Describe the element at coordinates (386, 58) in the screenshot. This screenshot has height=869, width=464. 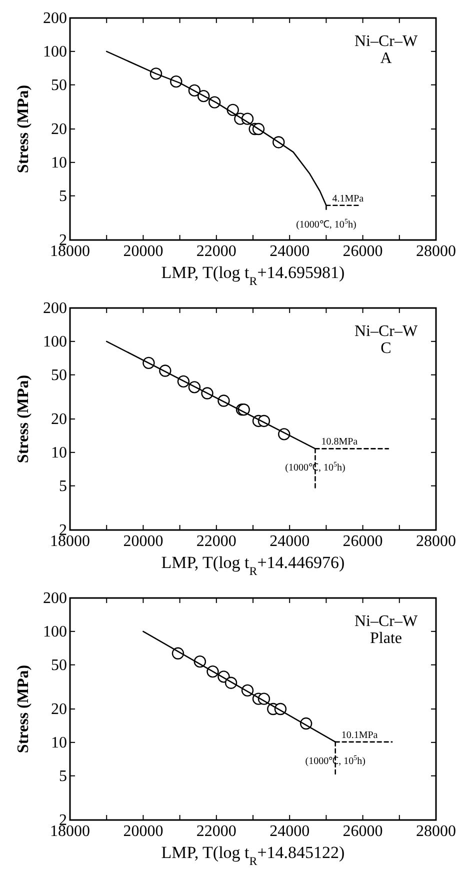
I see `annotation: A` at that location.